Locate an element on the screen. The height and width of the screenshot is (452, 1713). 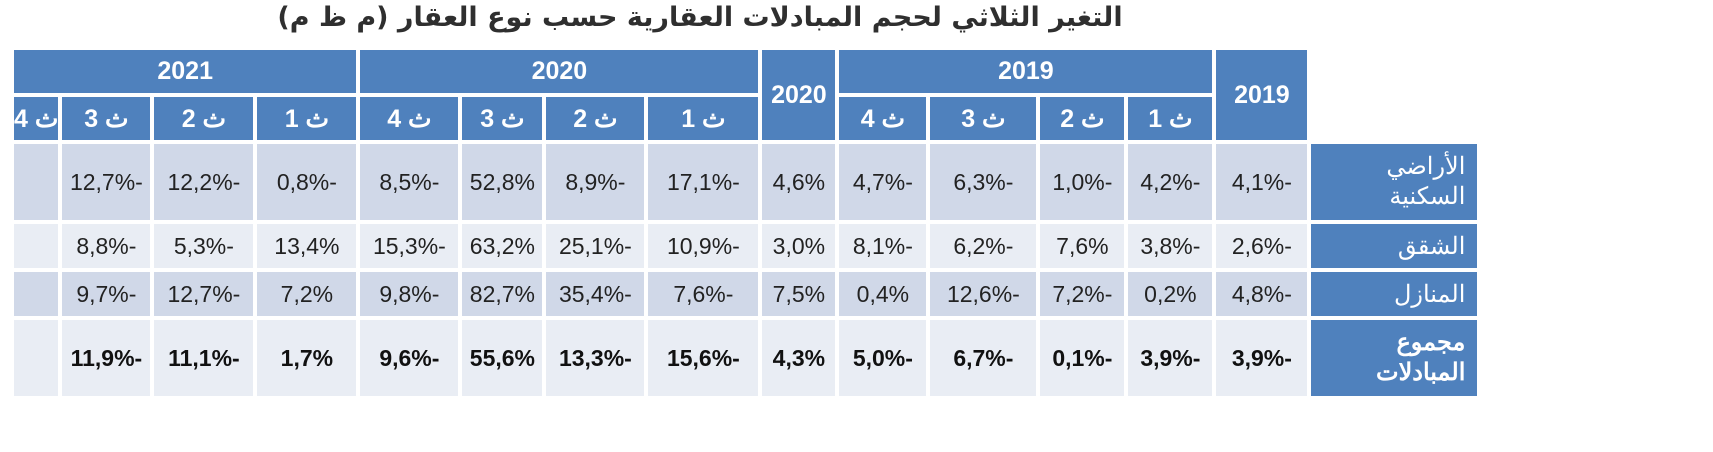
row-label-line: المبادلات is located at coordinates (1421, 372).